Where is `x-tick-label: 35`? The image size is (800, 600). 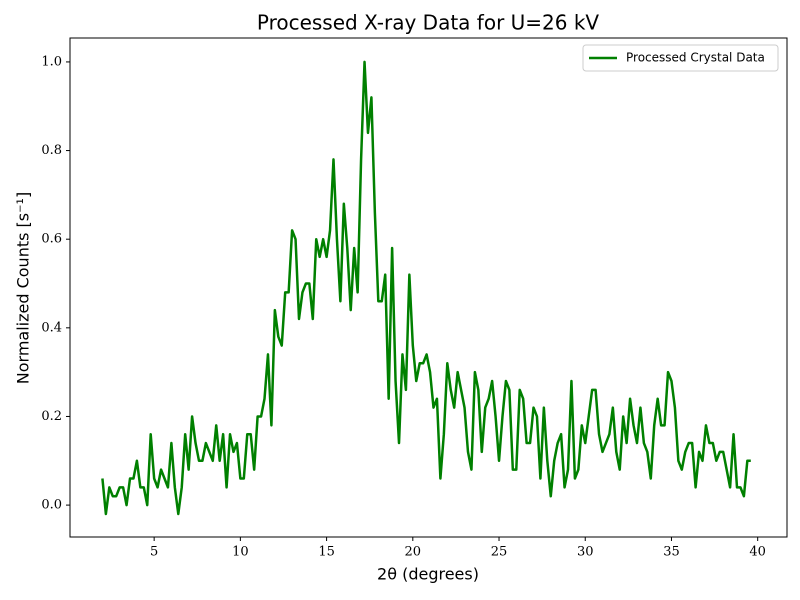
x-tick-label: 35 is located at coordinates (671, 552).